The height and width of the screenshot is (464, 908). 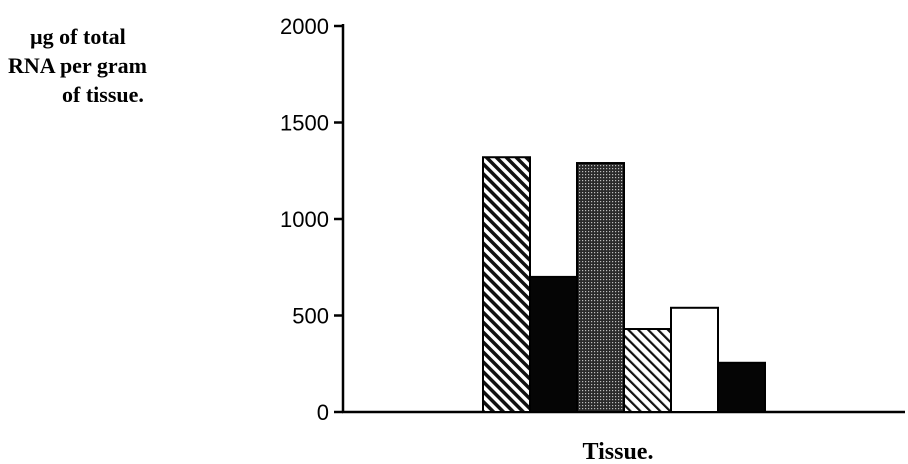 I want to click on y-tick-label: 0, so click(x=323, y=412).